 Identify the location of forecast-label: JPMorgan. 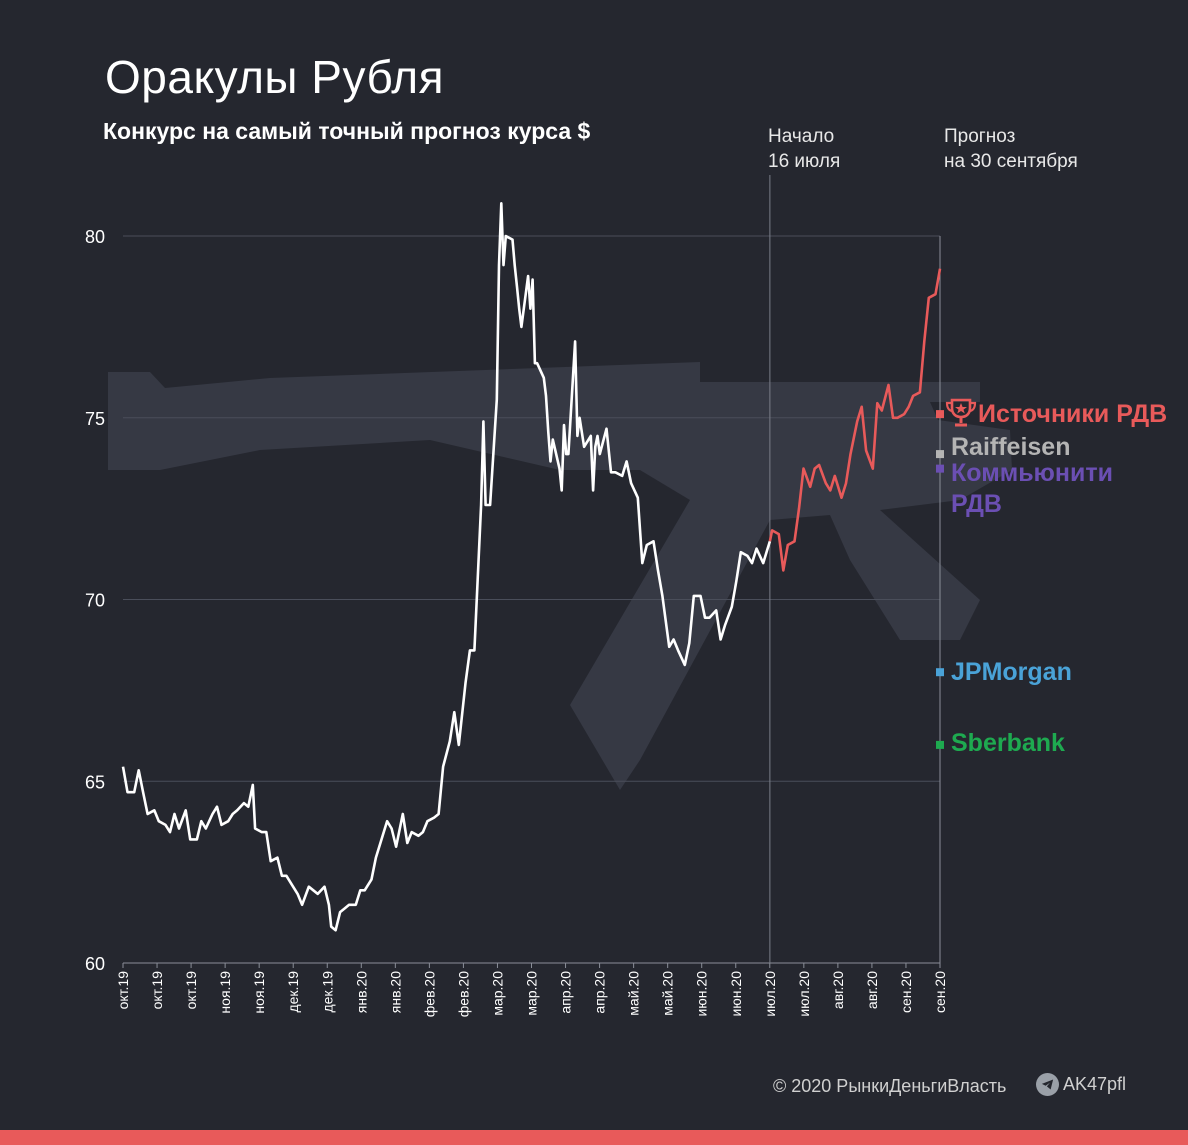
(1011, 672).